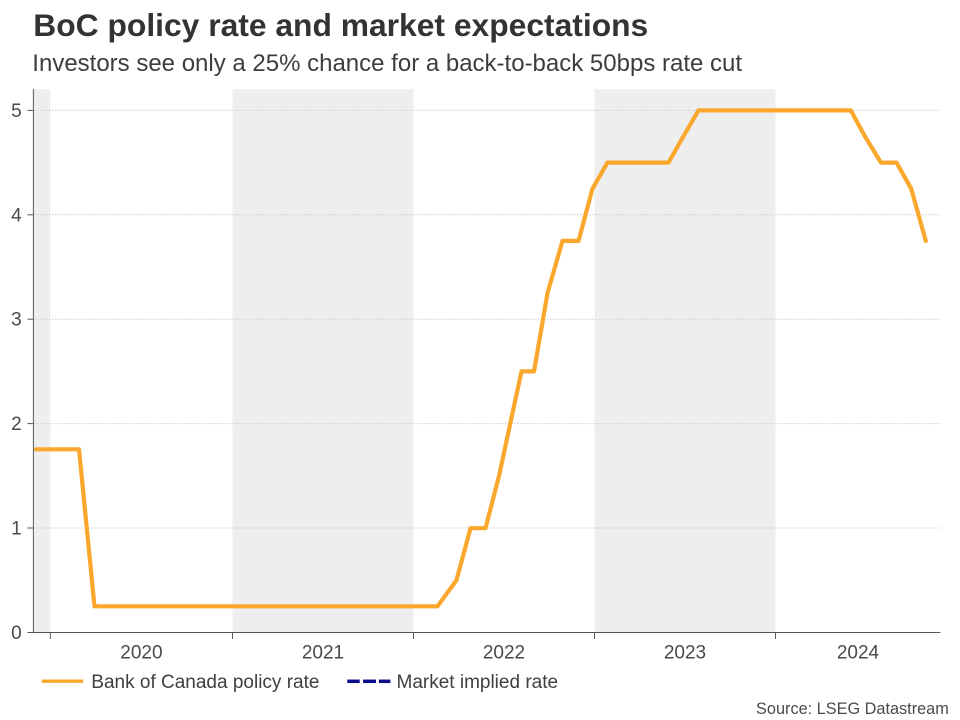 This screenshot has height=720, width=960. What do you see at coordinates (16, 111) in the screenshot?
I see `svg-text: 5` at bounding box center [16, 111].